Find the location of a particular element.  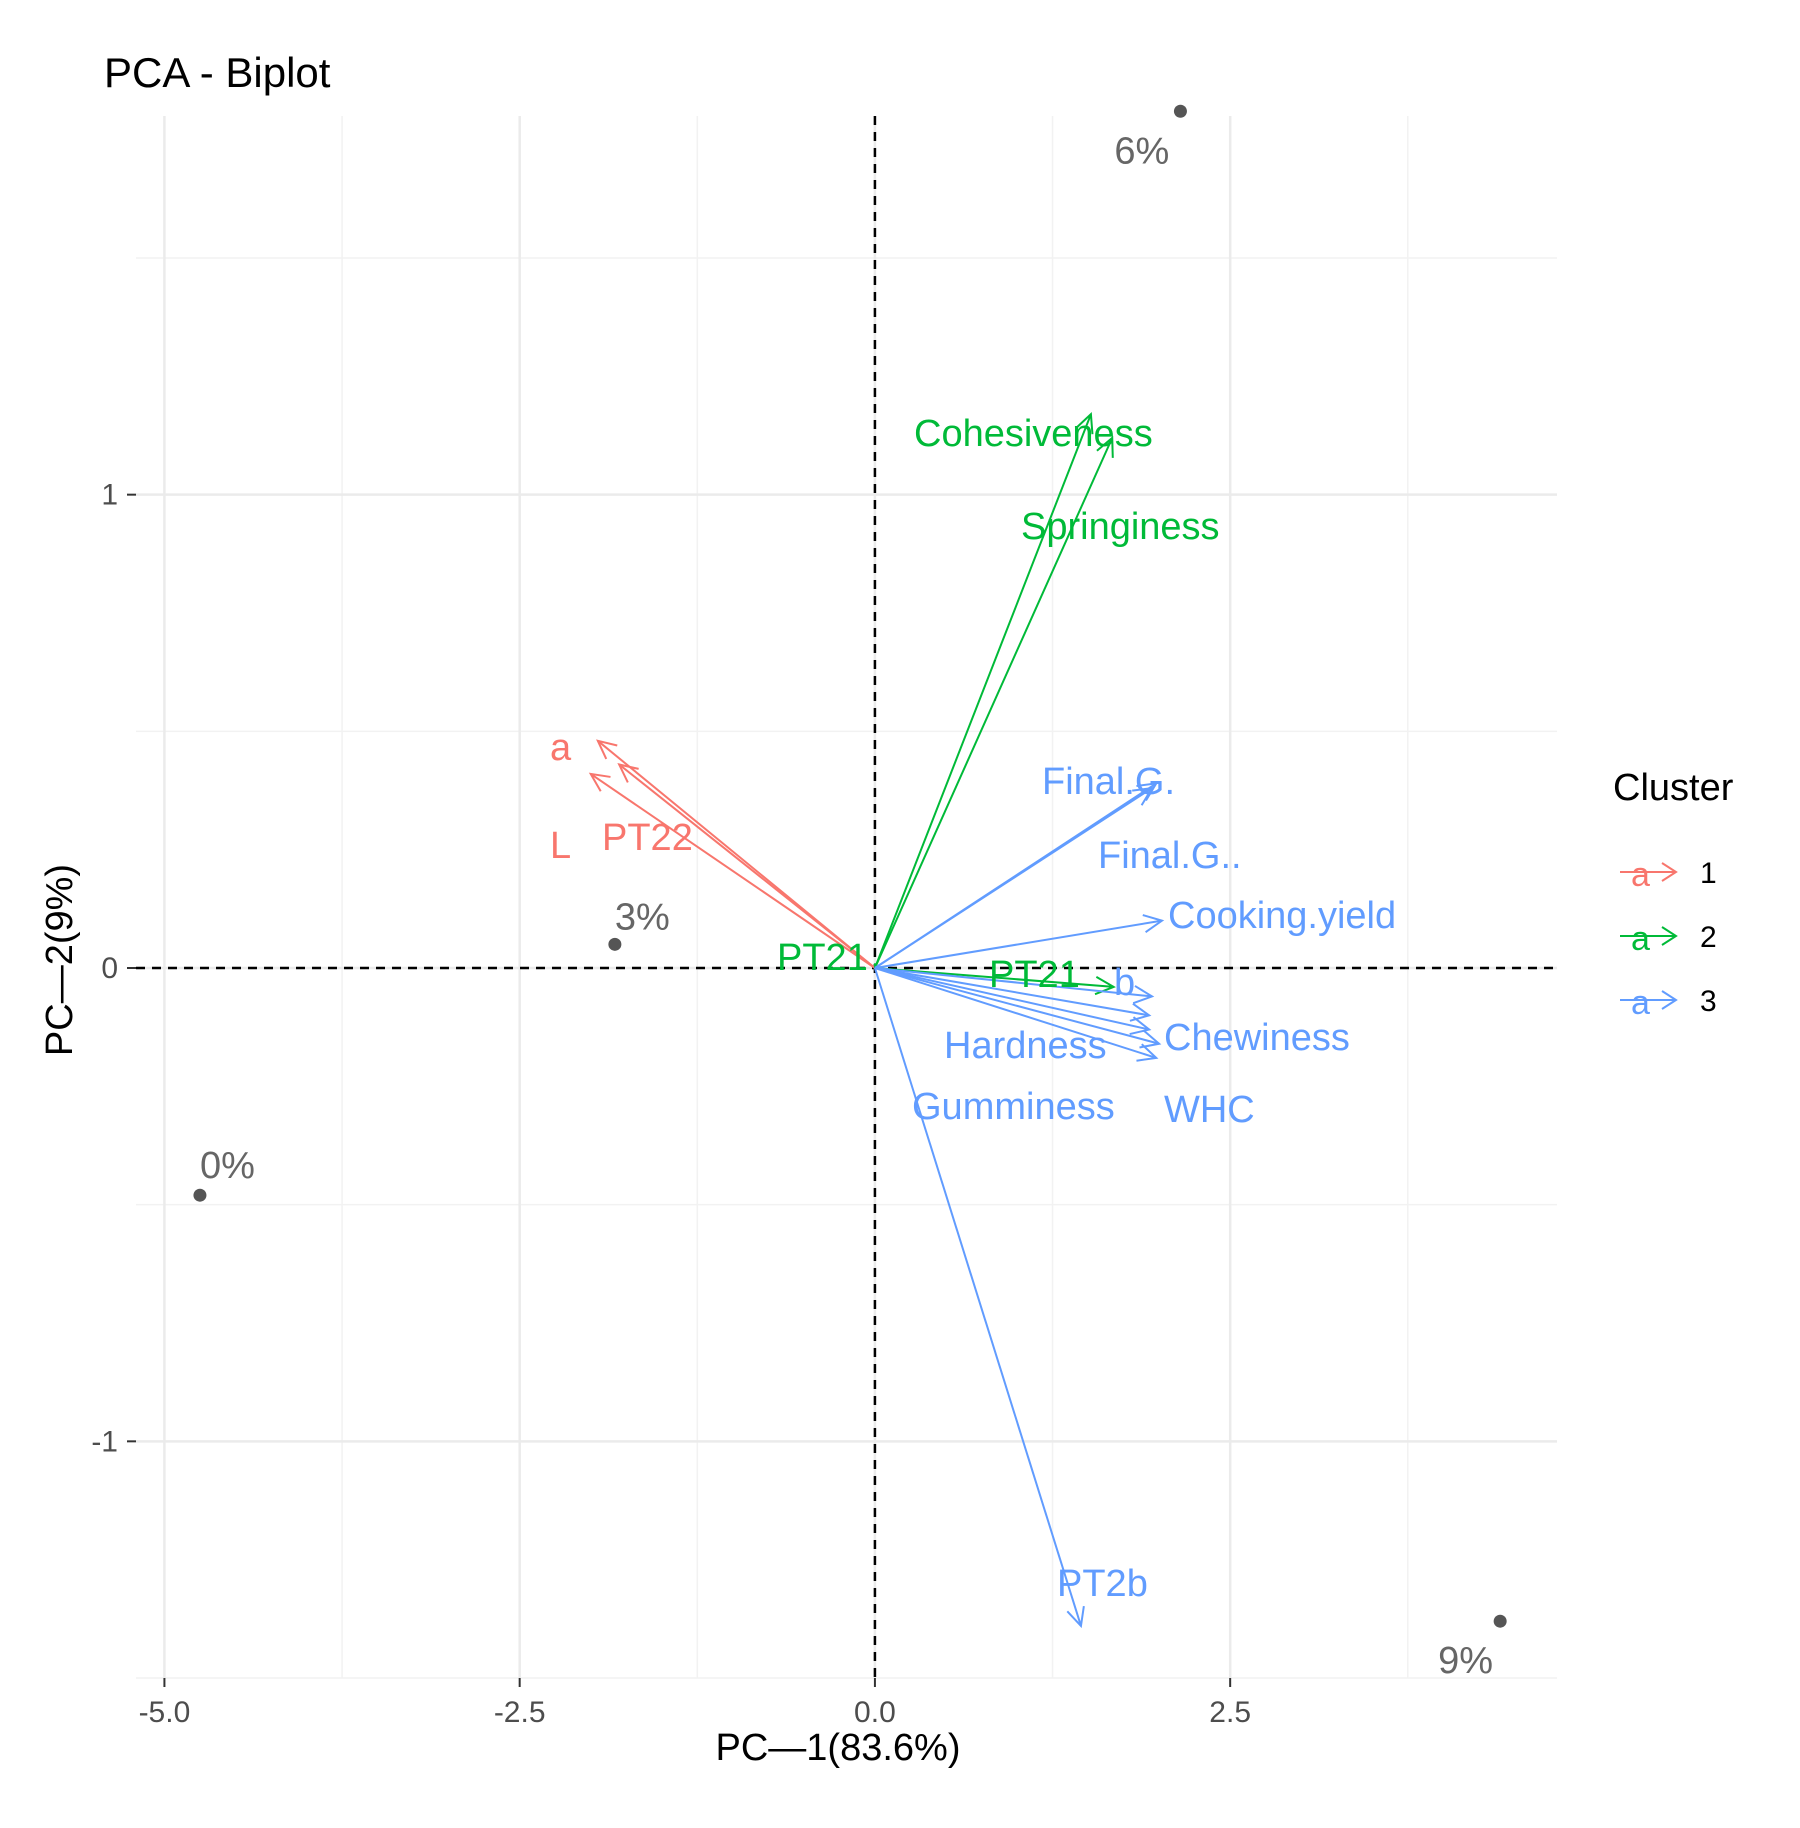

variable-label: PT22 is located at coordinates (647, 838).